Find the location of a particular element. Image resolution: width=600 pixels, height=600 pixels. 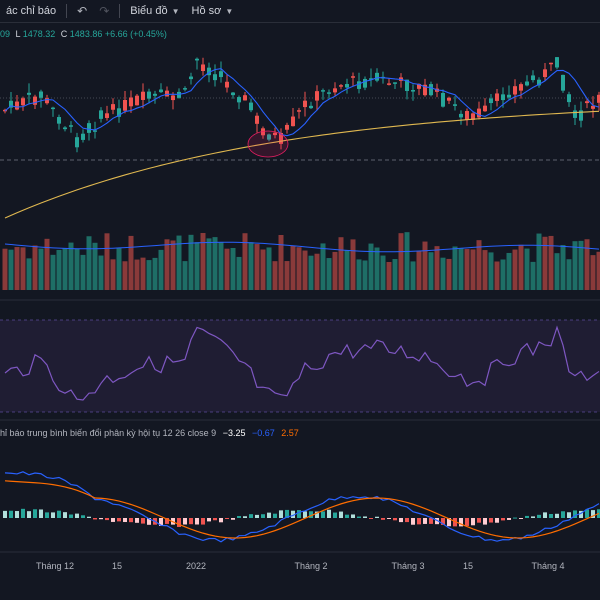

macd-hist-value: −3.25 is located at coordinates (234, 433).